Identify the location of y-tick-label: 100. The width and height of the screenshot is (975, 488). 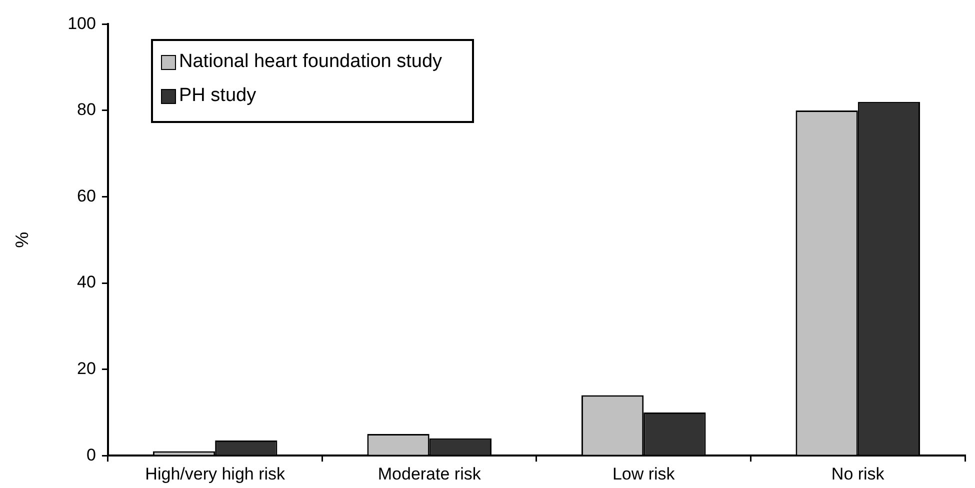
(82, 23).